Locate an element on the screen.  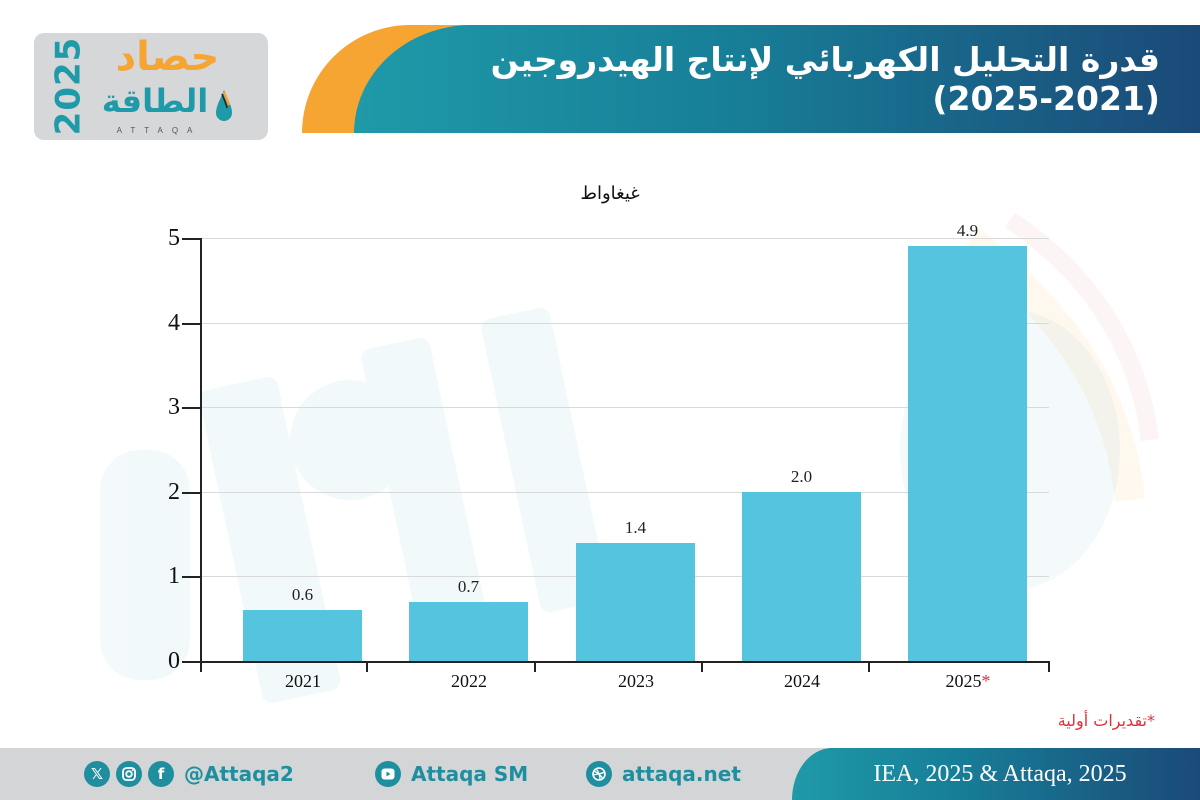
y-tick-label: 1 is located at coordinates (174, 576).